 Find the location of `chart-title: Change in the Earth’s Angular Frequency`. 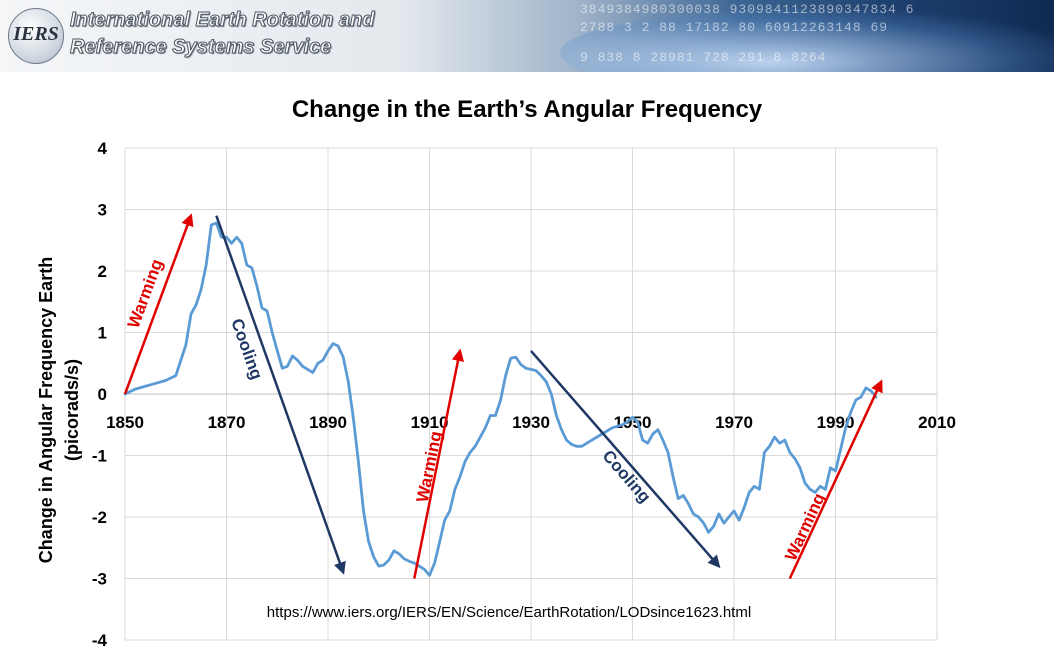

chart-title: Change in the Earth’s Angular Frequency is located at coordinates (527, 109).